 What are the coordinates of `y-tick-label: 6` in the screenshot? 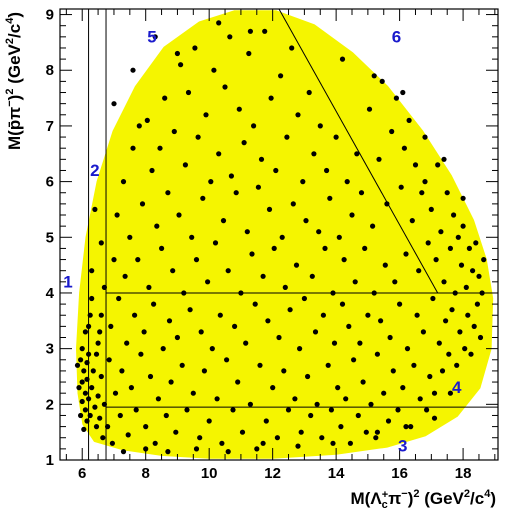 It's located at (50, 182).